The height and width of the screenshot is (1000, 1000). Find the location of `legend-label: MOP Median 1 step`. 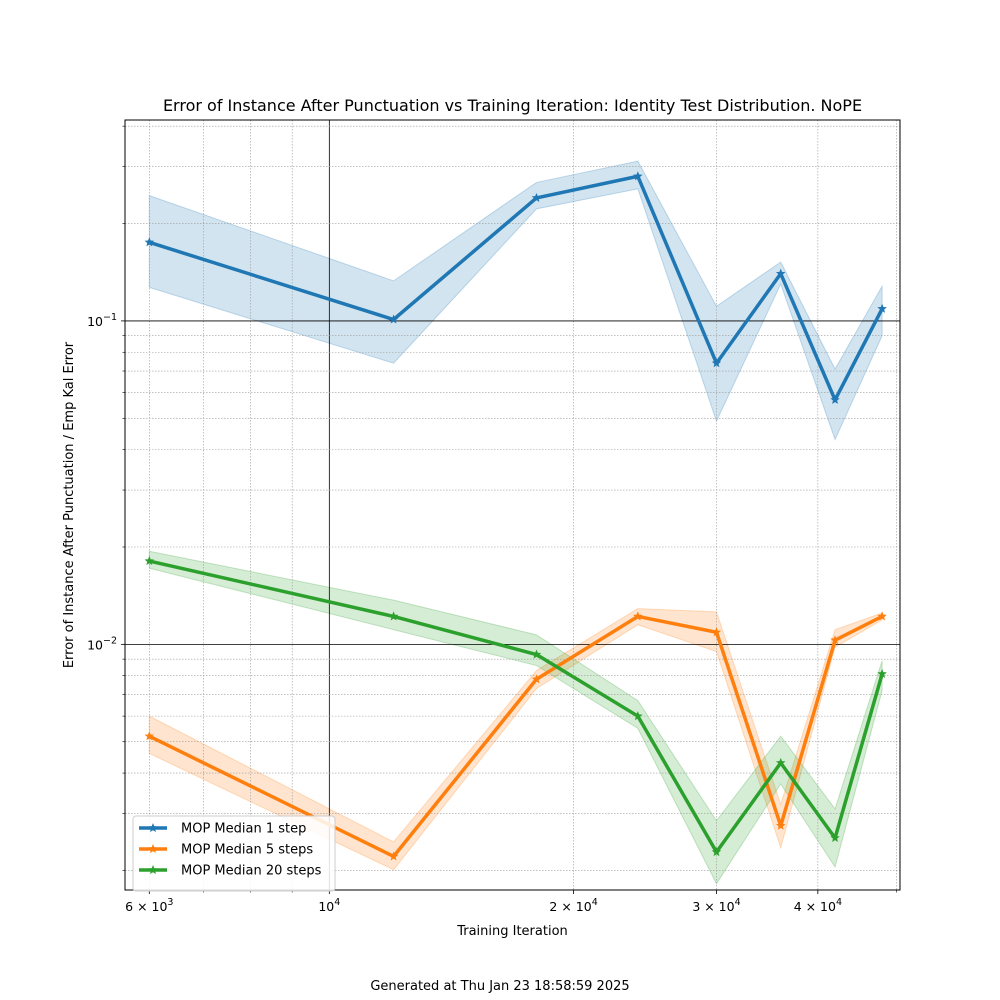

legend-label: MOP Median 1 step is located at coordinates (243, 829).